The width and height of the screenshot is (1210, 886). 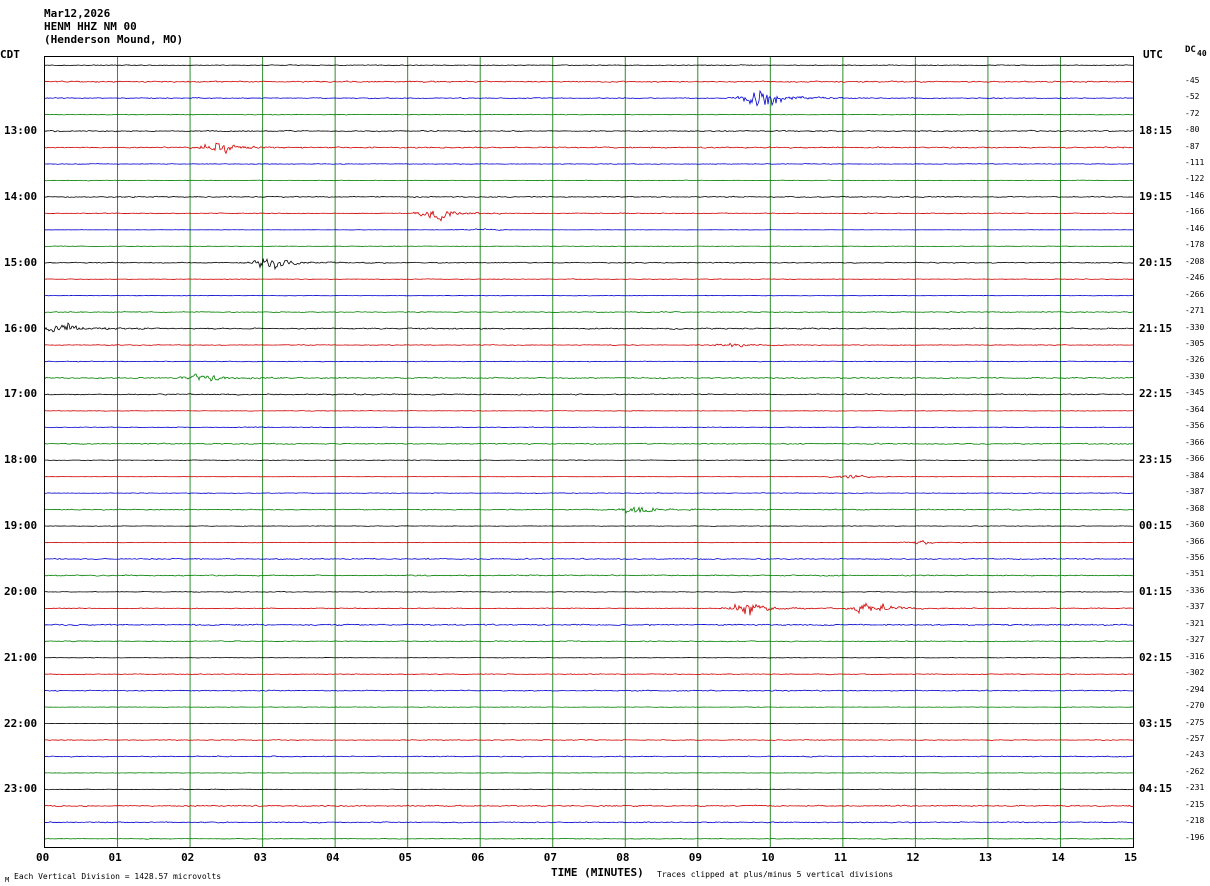 What do you see at coordinates (77, 13) in the screenshot?
I see `header-date: Mar12,2026` at bounding box center [77, 13].